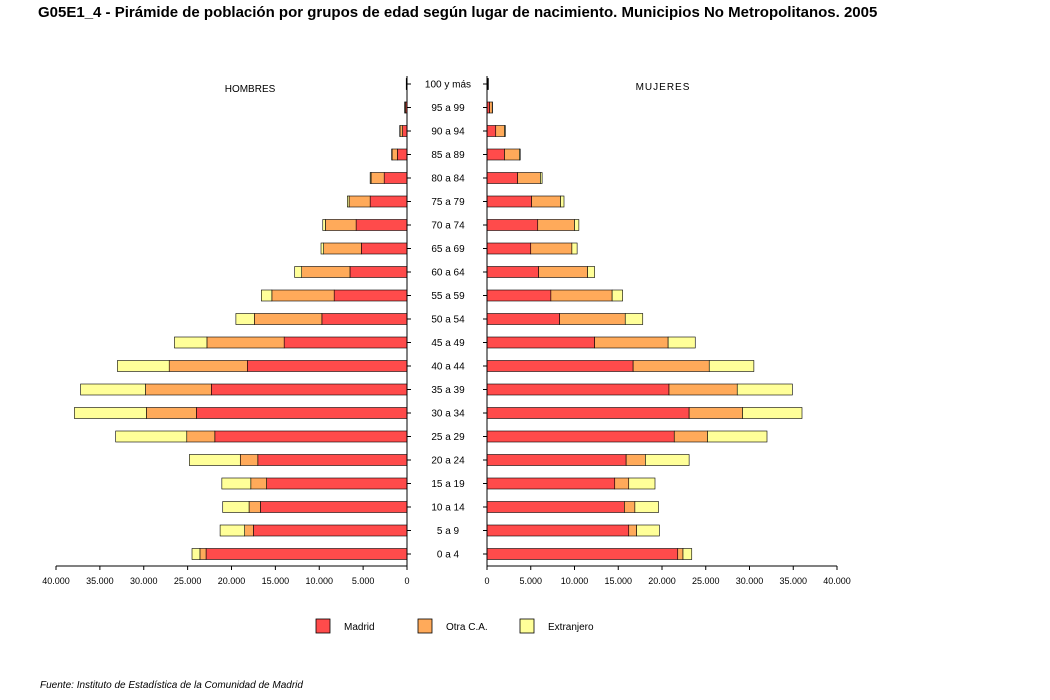 The width and height of the screenshot is (1050, 700). What do you see at coordinates (706, 581) in the screenshot?
I see `x-tick-label-mujeres: 25.000` at bounding box center [706, 581].